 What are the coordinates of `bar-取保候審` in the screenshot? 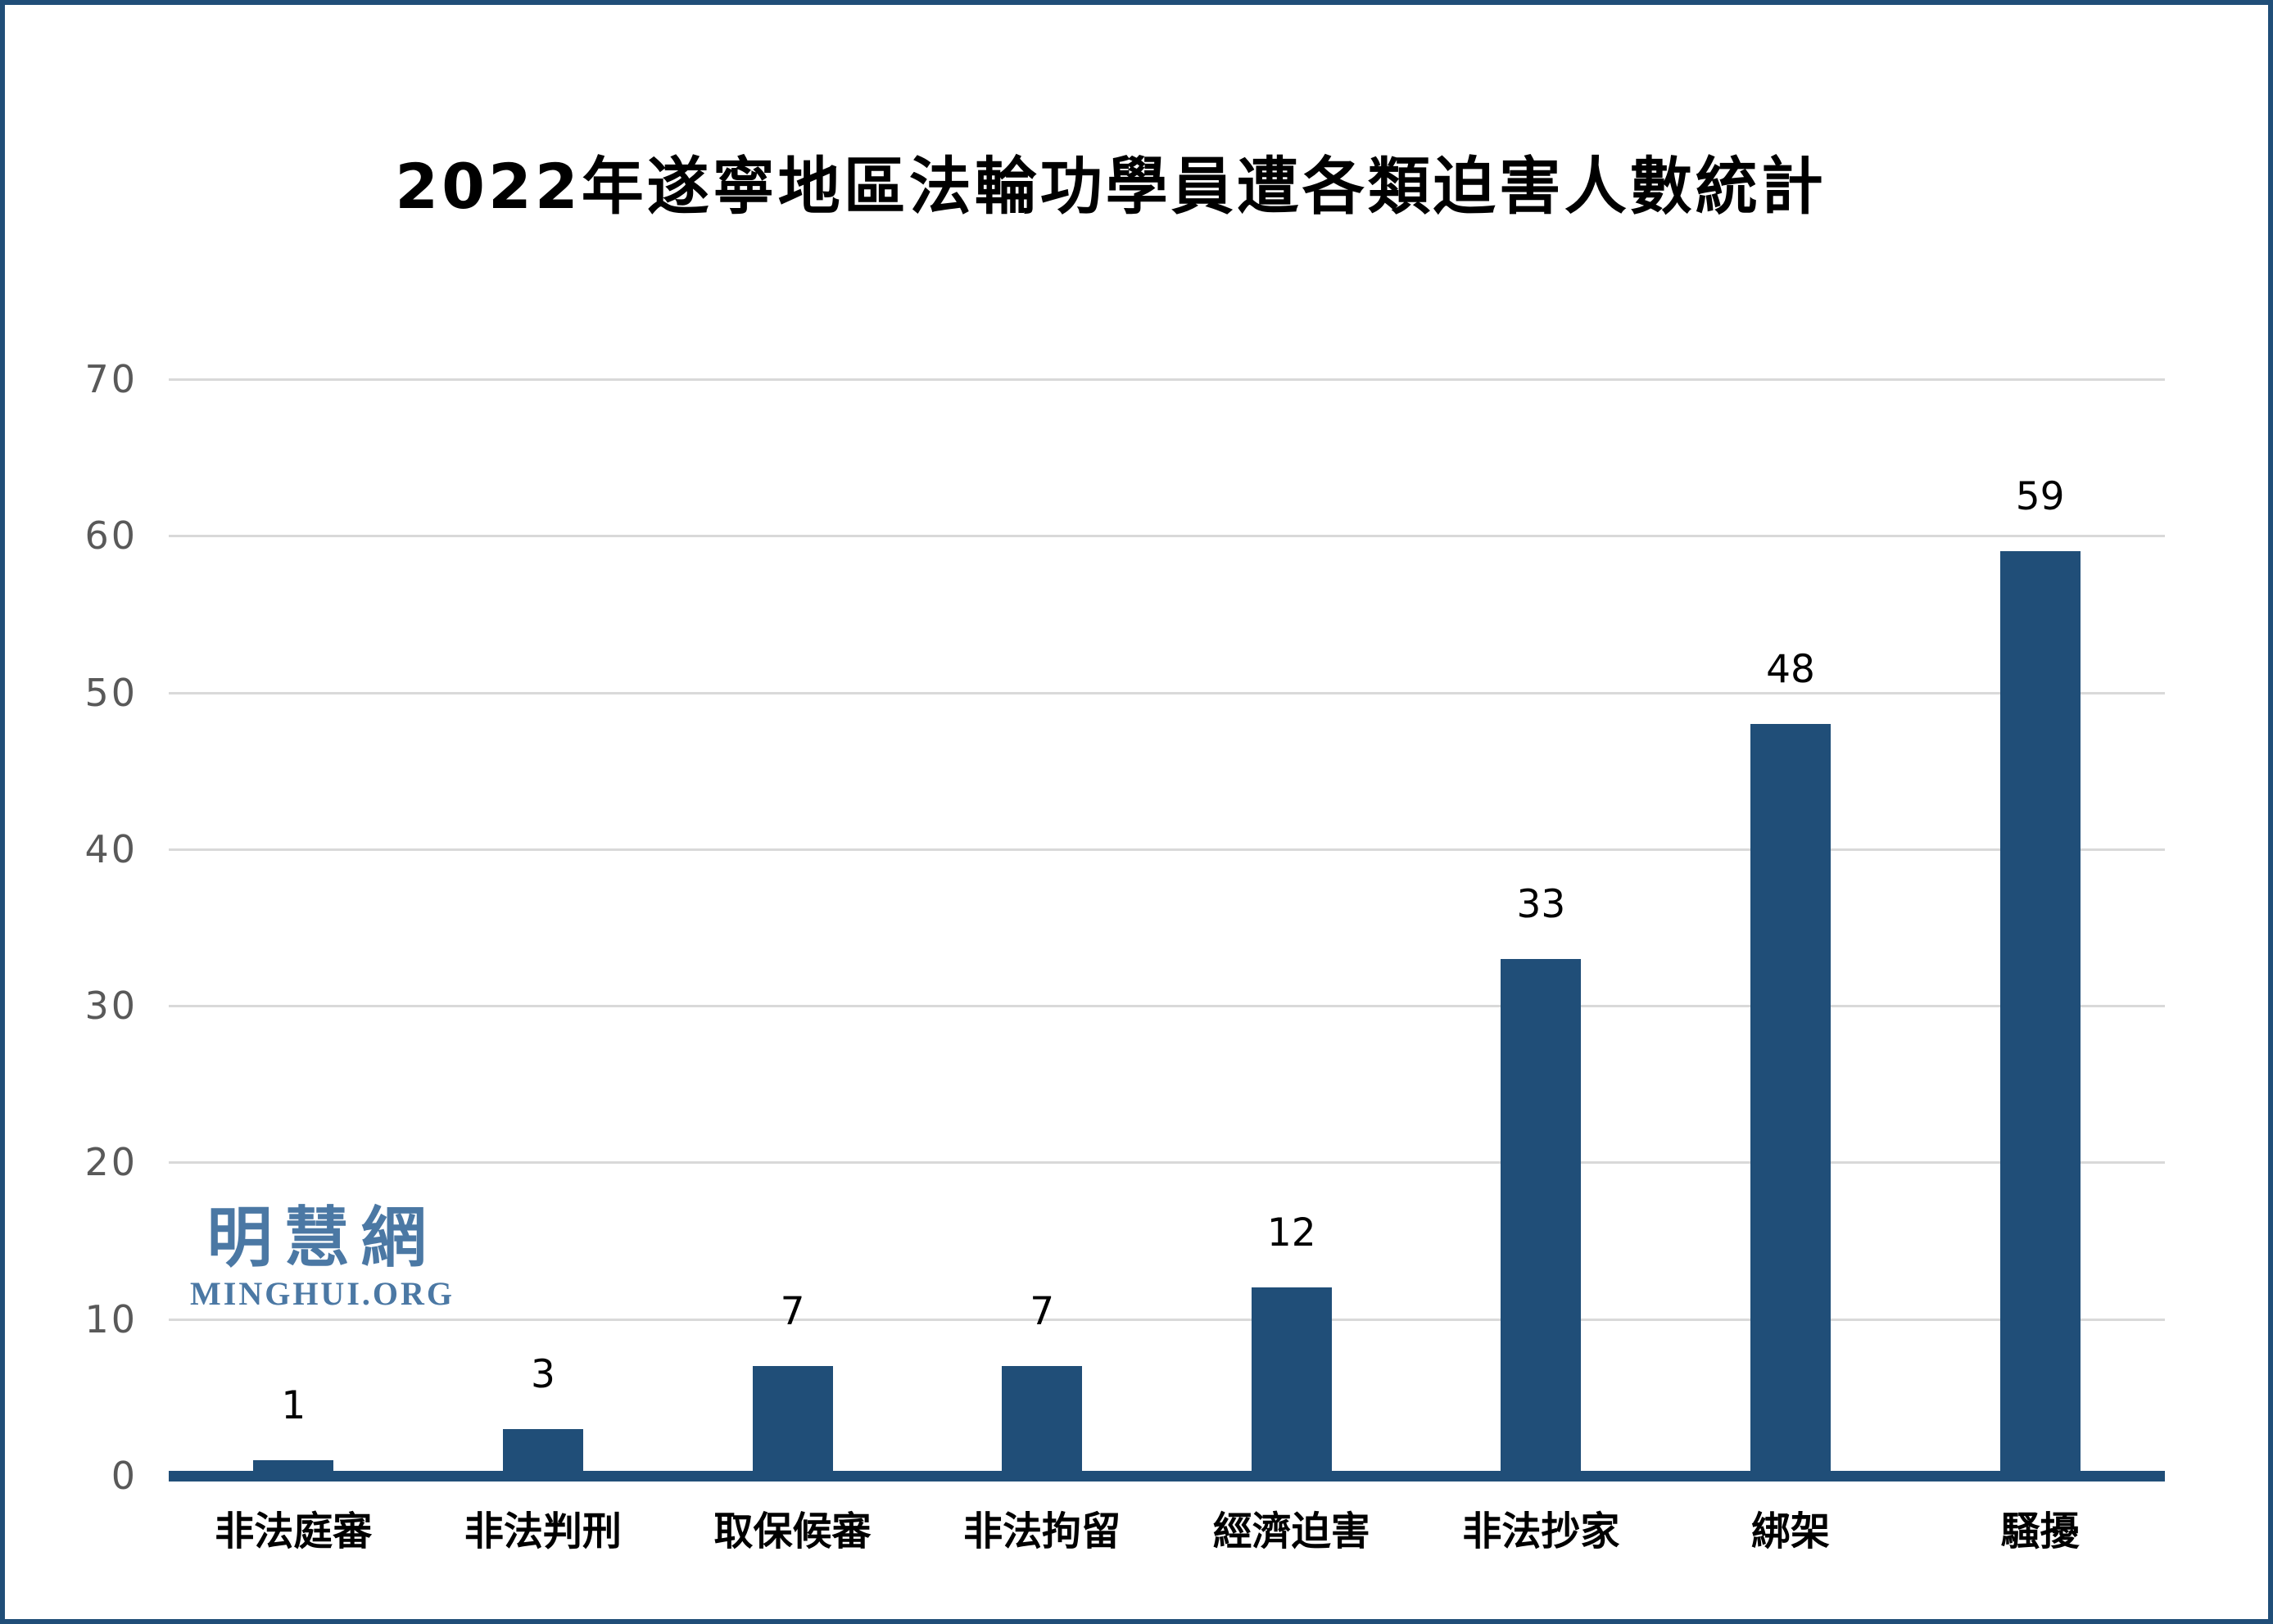 It's located at (792, 1424).